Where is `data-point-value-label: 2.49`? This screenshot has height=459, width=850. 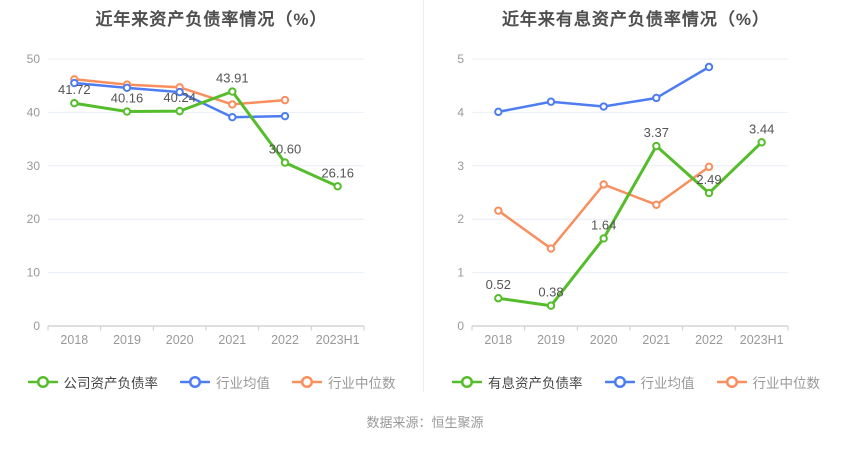
data-point-value-label: 2.49 is located at coordinates (708, 179).